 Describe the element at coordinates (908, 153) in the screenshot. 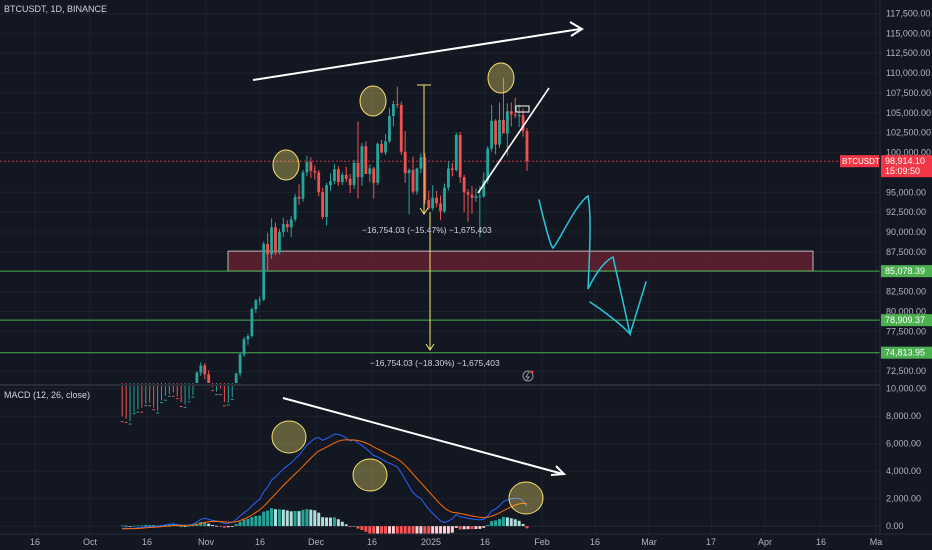

I see `price-tick-label: 100,000.00` at that location.